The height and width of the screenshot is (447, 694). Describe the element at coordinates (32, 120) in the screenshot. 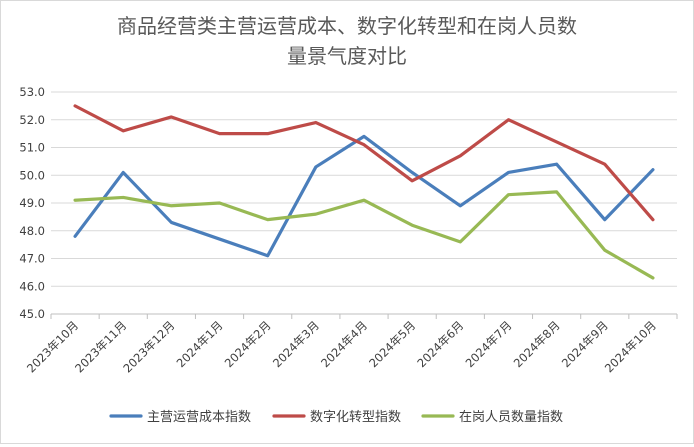

I see `y-tick-label: 52.0` at that location.